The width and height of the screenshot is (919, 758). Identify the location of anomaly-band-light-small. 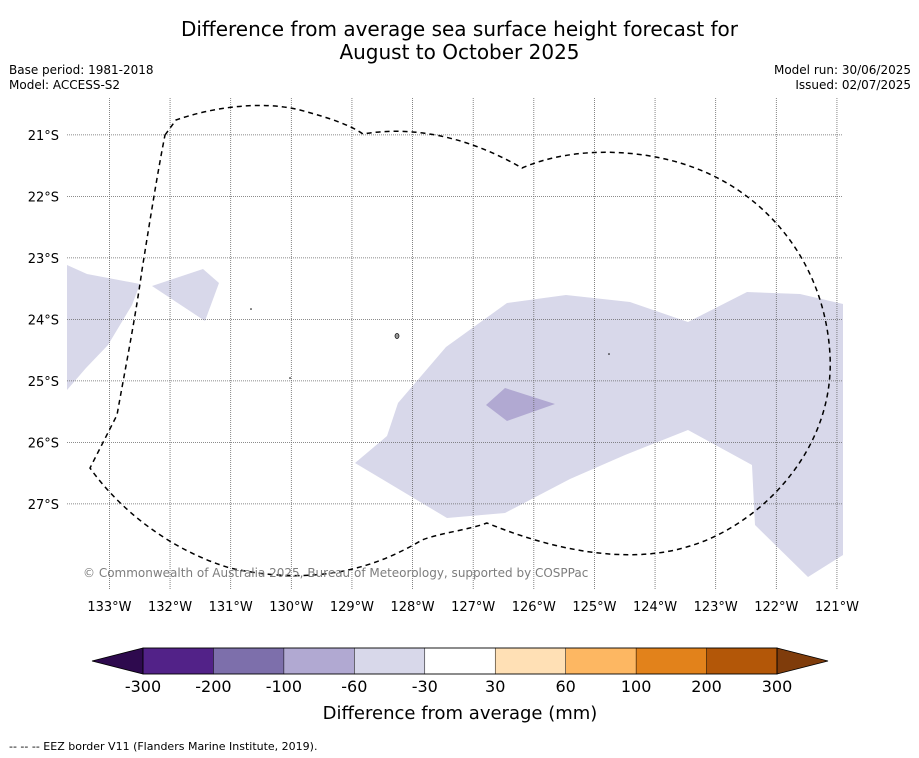
(185, 295).